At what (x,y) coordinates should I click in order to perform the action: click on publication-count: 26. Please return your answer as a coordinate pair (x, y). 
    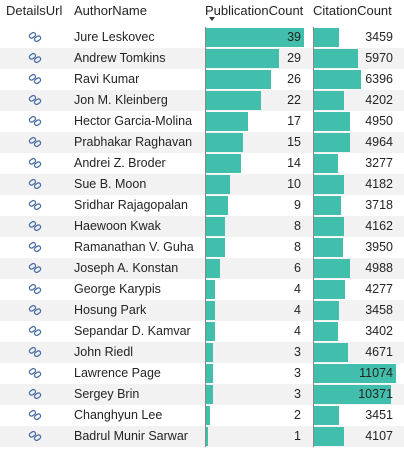
    Looking at the image, I should click on (294, 79).